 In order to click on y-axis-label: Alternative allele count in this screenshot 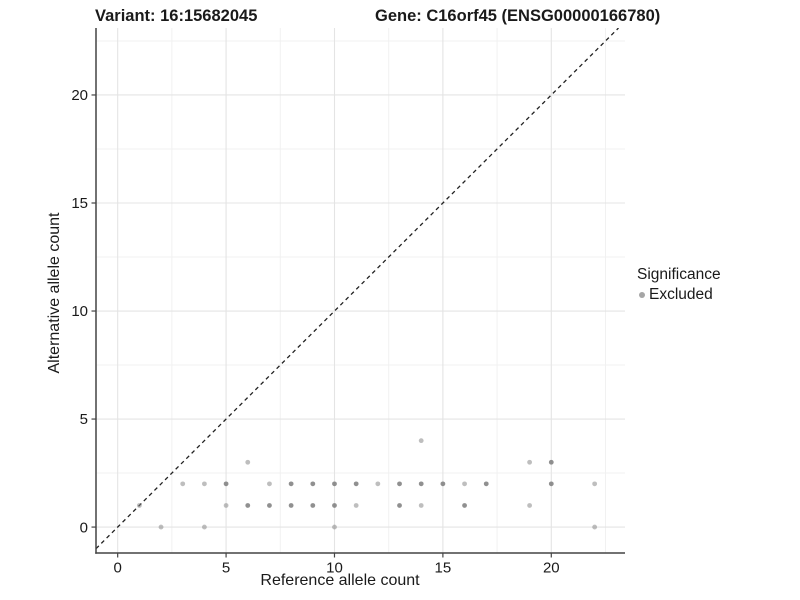, I will do `click(54, 293)`.